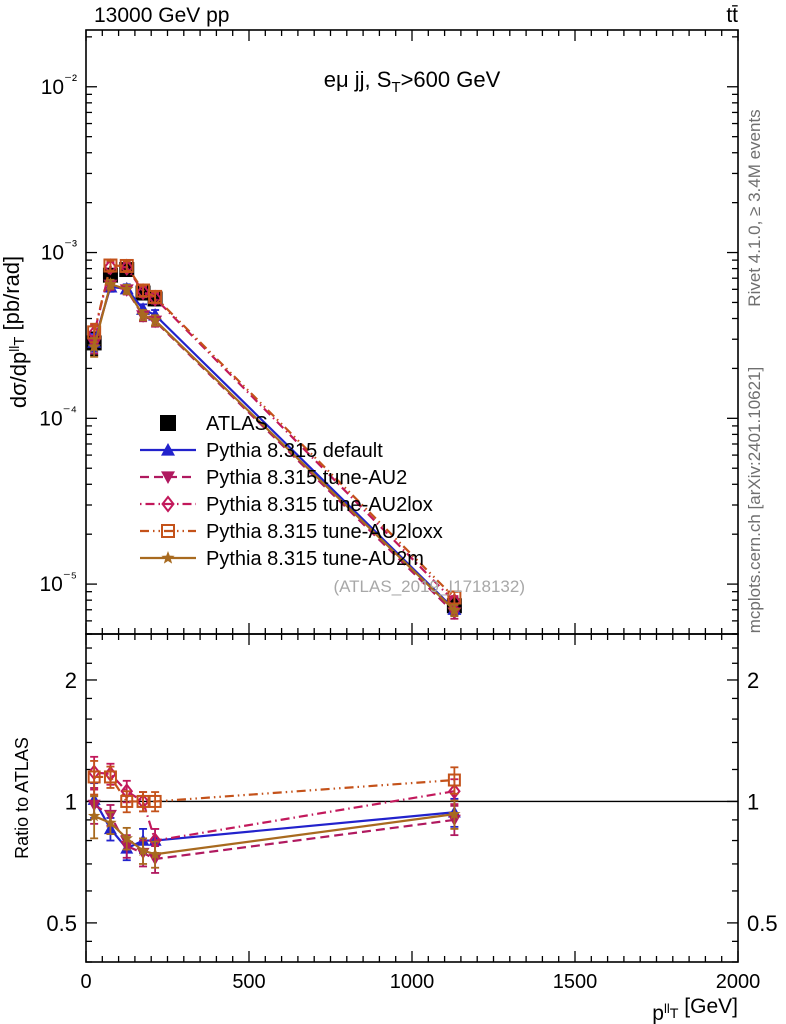 The height and width of the screenshot is (1024, 786). What do you see at coordinates (61, 923) in the screenshot?
I see `ratio-y-tick-label: 0.5` at bounding box center [61, 923].